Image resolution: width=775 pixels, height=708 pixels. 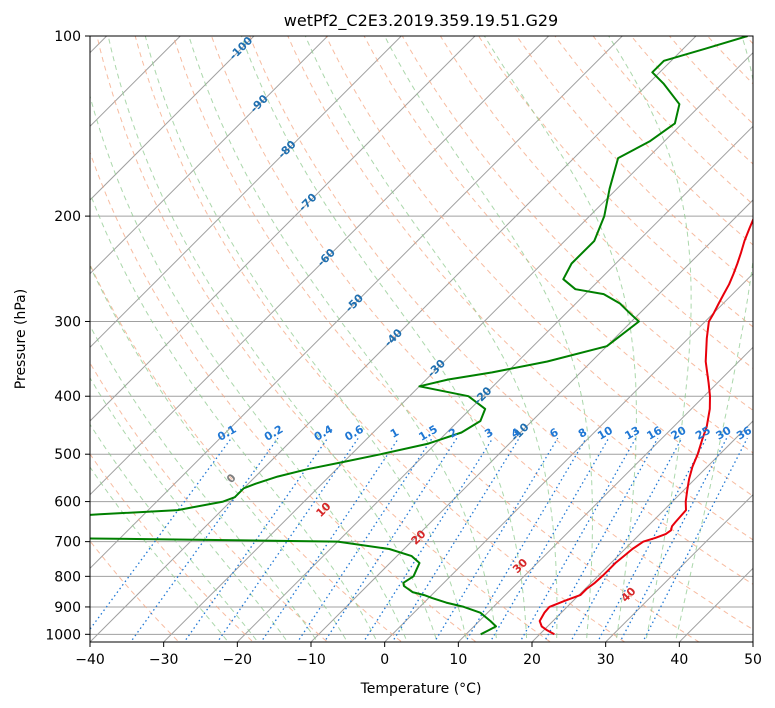 What do you see at coordinates (753, 660) in the screenshot?
I see `x-tick-label: 50` at bounding box center [753, 660].